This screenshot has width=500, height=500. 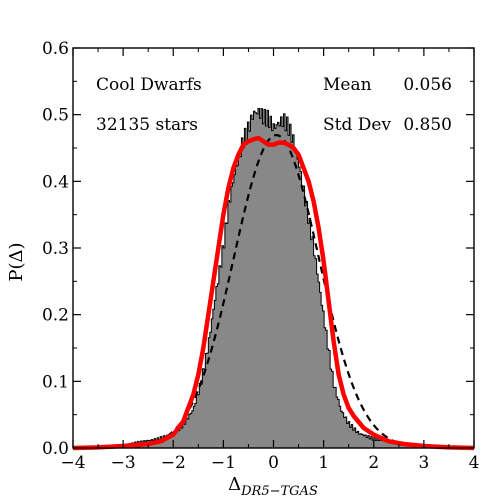 I want to click on annotation-mean-value: 0.056, so click(x=427, y=85).